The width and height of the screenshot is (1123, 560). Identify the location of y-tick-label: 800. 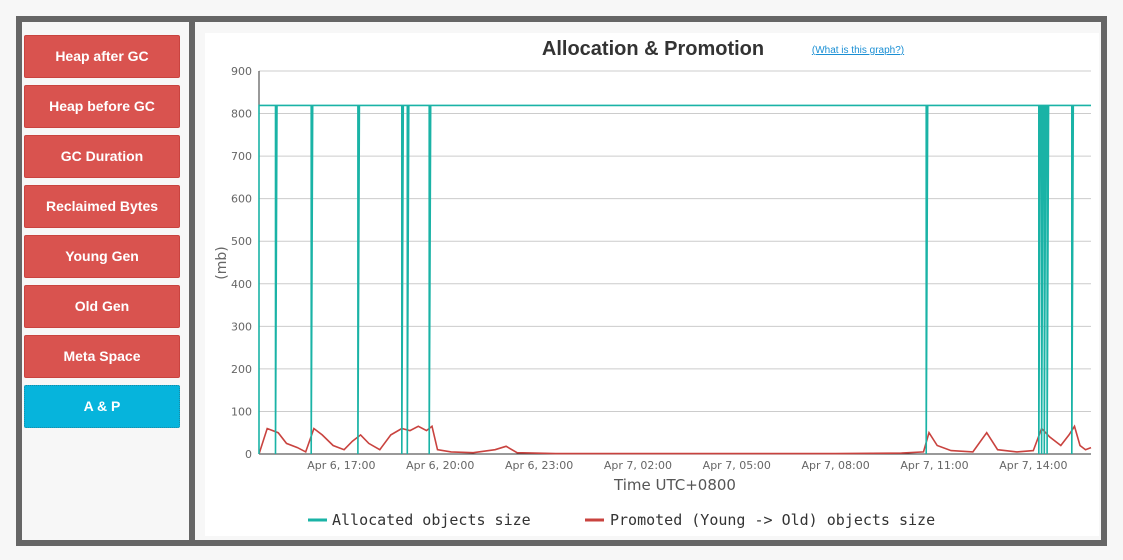
(241, 114).